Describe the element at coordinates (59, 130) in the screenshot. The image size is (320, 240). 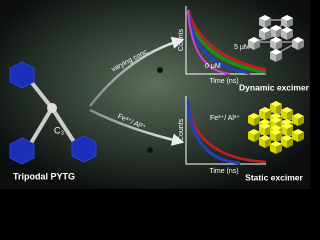
I see `symmetry-label: C₃` at that location.